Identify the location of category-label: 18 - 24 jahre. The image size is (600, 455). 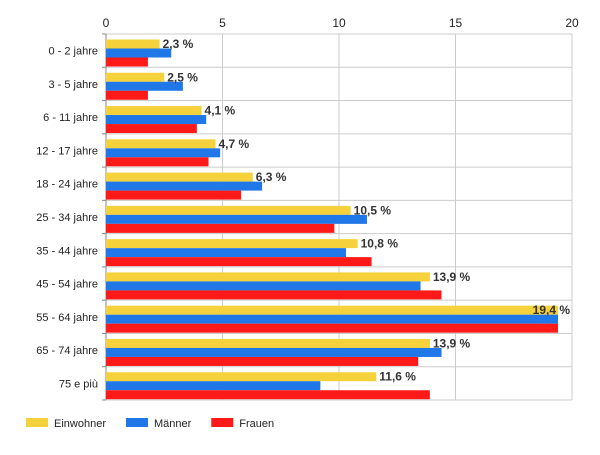
(67, 185).